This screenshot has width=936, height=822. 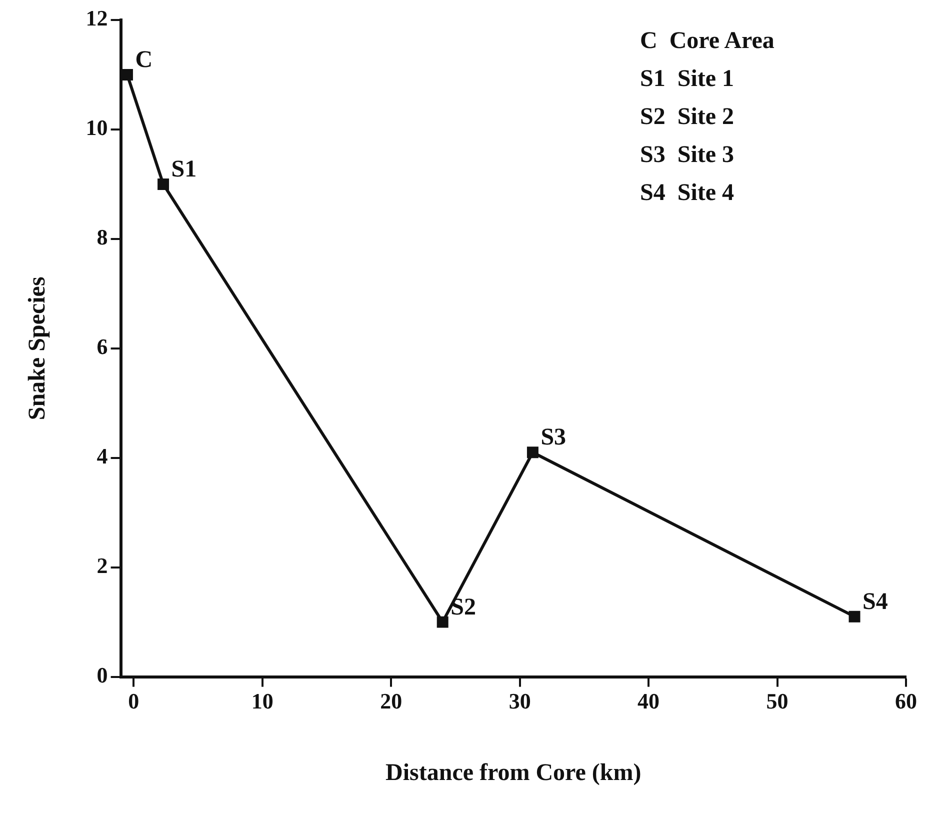 I want to click on y-tick-label: 4, so click(x=102, y=456).